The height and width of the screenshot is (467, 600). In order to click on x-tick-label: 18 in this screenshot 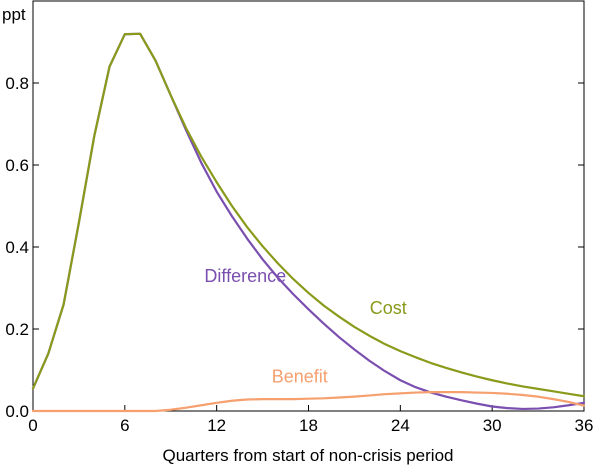, I will do `click(308, 425)`.